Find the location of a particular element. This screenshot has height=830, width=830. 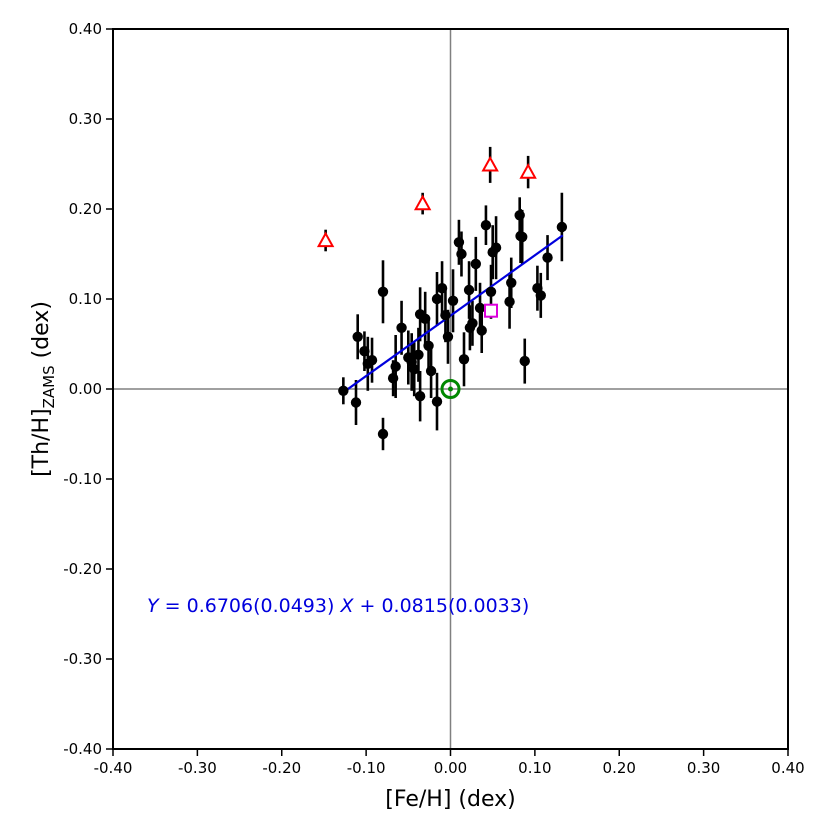

data-points is located at coordinates (442, 297).